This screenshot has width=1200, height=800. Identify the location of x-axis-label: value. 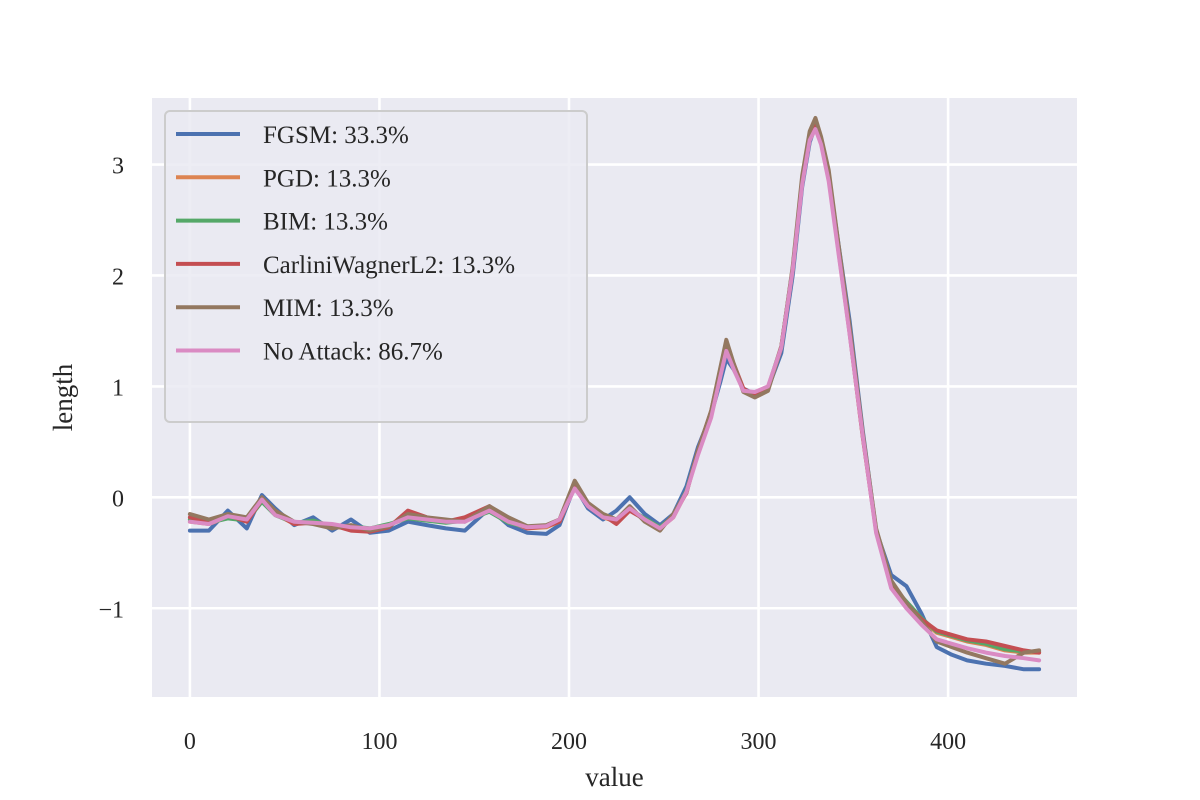
(614, 777).